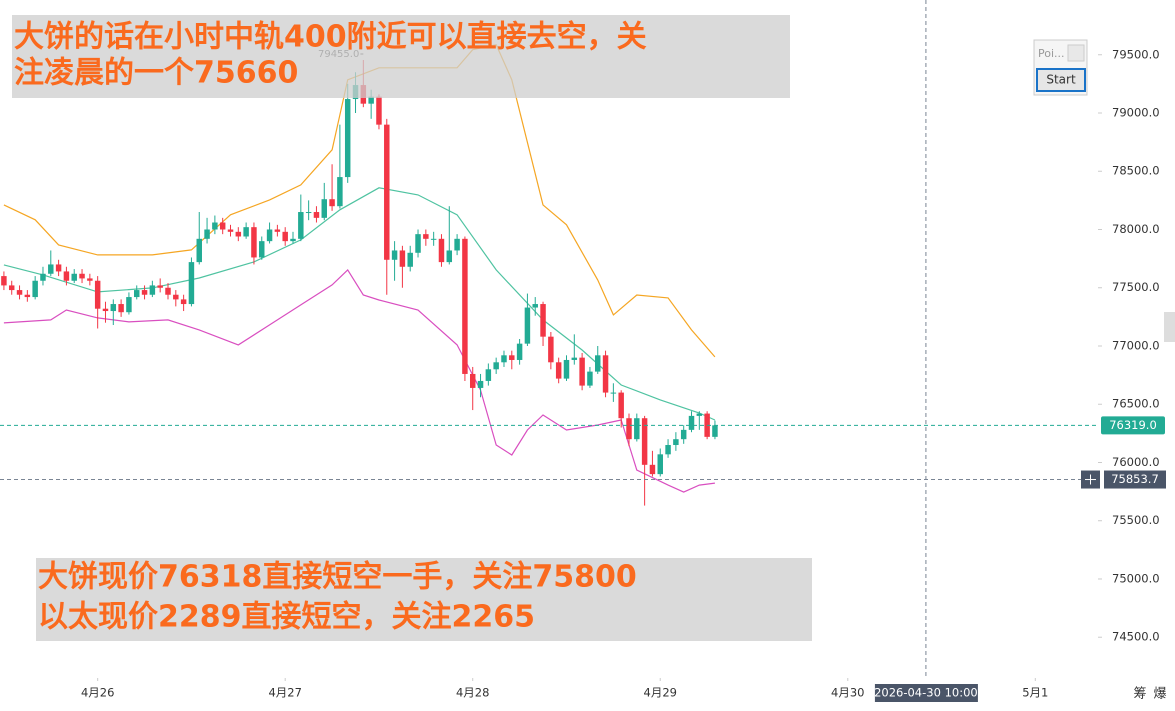 This screenshot has height=711, width=1175. Describe the element at coordinates (1139, 694) in the screenshot. I see `toolbar-icon: 筹` at that location.